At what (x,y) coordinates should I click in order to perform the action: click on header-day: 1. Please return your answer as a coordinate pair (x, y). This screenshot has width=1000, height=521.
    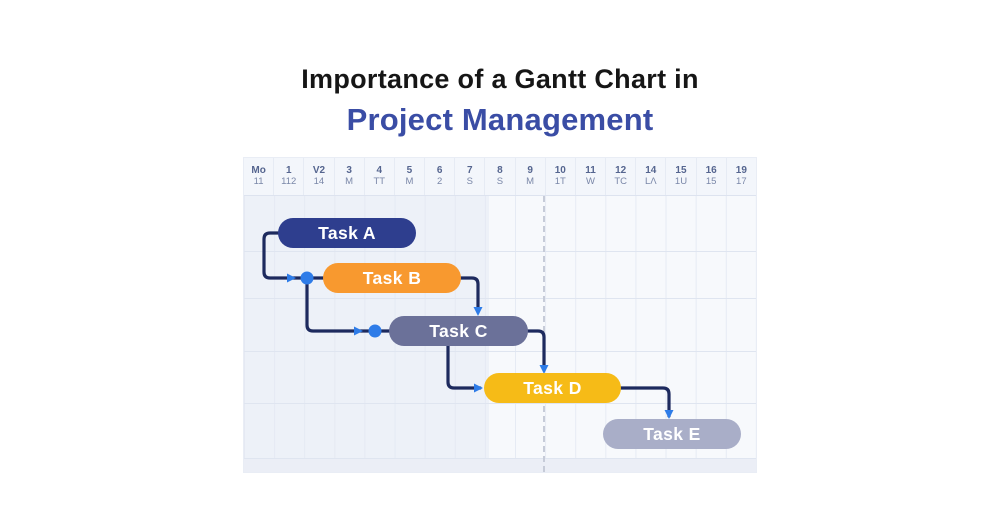
    Looking at the image, I should click on (288, 170).